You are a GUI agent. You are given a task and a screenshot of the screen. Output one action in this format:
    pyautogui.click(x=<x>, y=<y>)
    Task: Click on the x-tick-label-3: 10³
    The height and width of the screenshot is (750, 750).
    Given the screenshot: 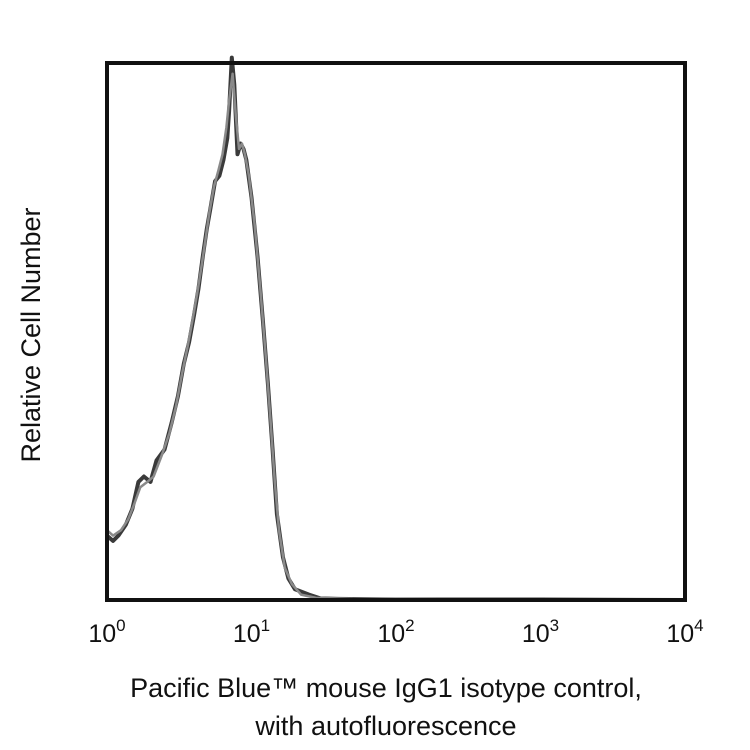 What is the action you would take?
    pyautogui.click(x=540, y=632)
    